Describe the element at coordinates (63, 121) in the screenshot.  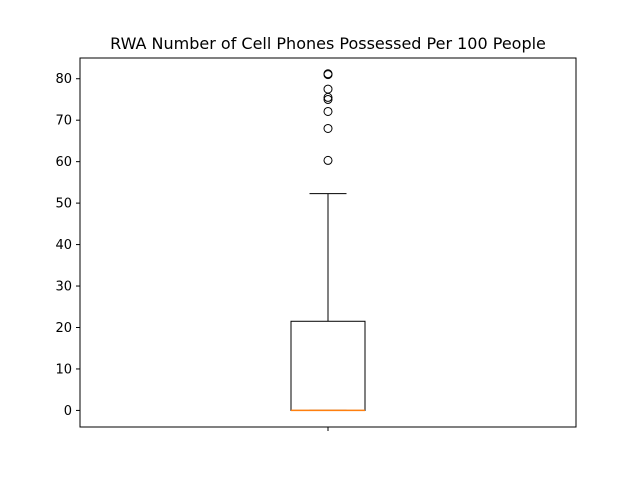
I see `y-tick-label: 70` at that location.